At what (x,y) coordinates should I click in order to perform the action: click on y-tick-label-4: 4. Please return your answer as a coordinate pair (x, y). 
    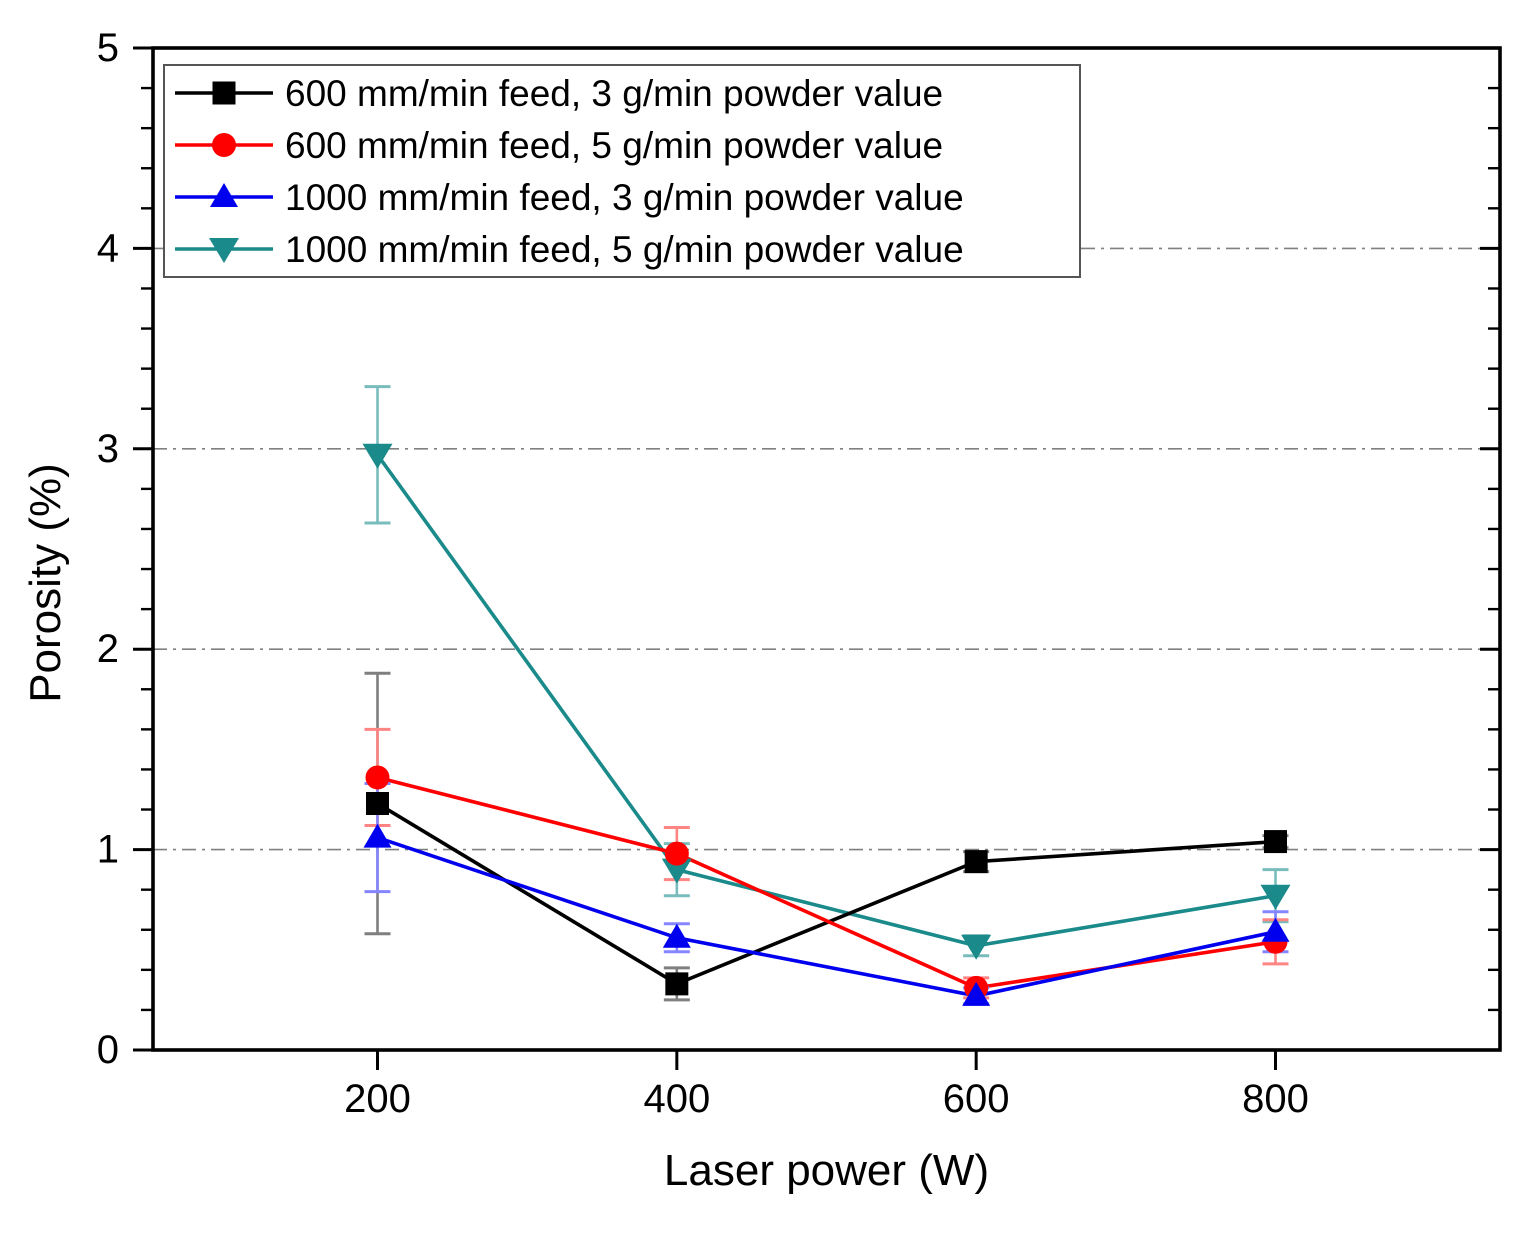
    Looking at the image, I should click on (108, 248).